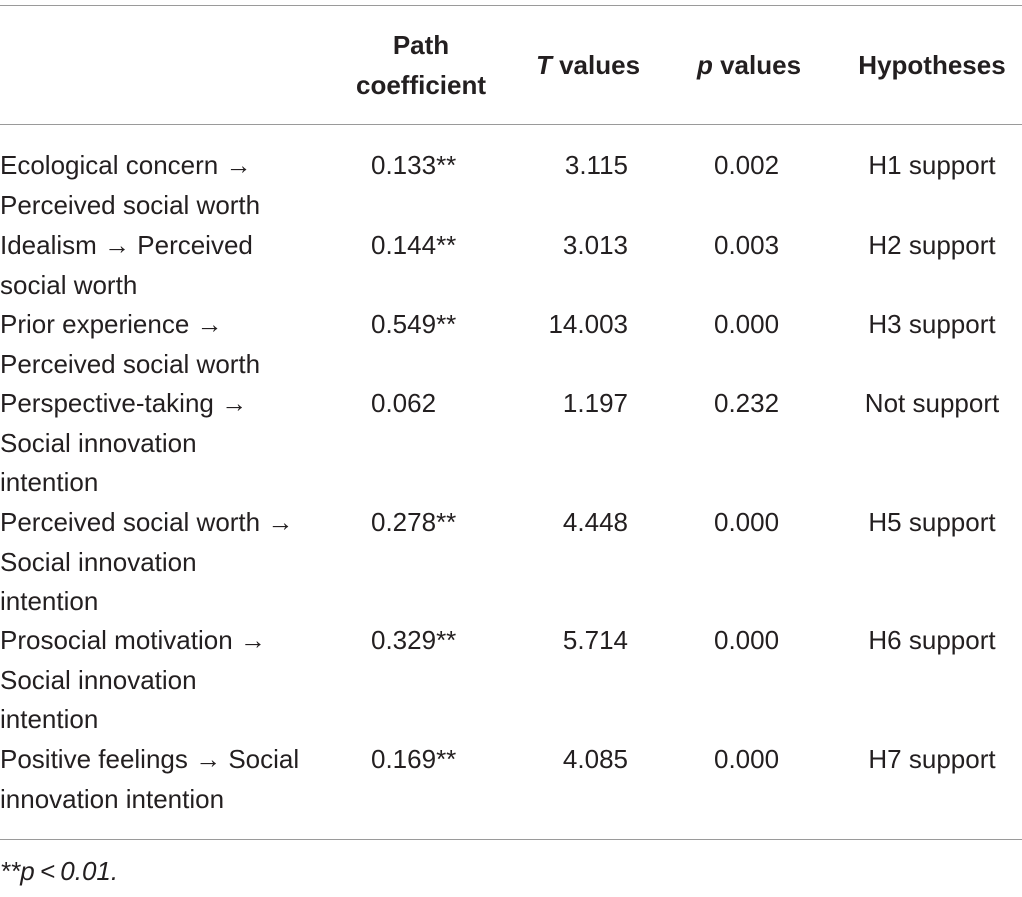  Describe the element at coordinates (588, 324) in the screenshot. I see `t-value-cell: 14.003` at that location.